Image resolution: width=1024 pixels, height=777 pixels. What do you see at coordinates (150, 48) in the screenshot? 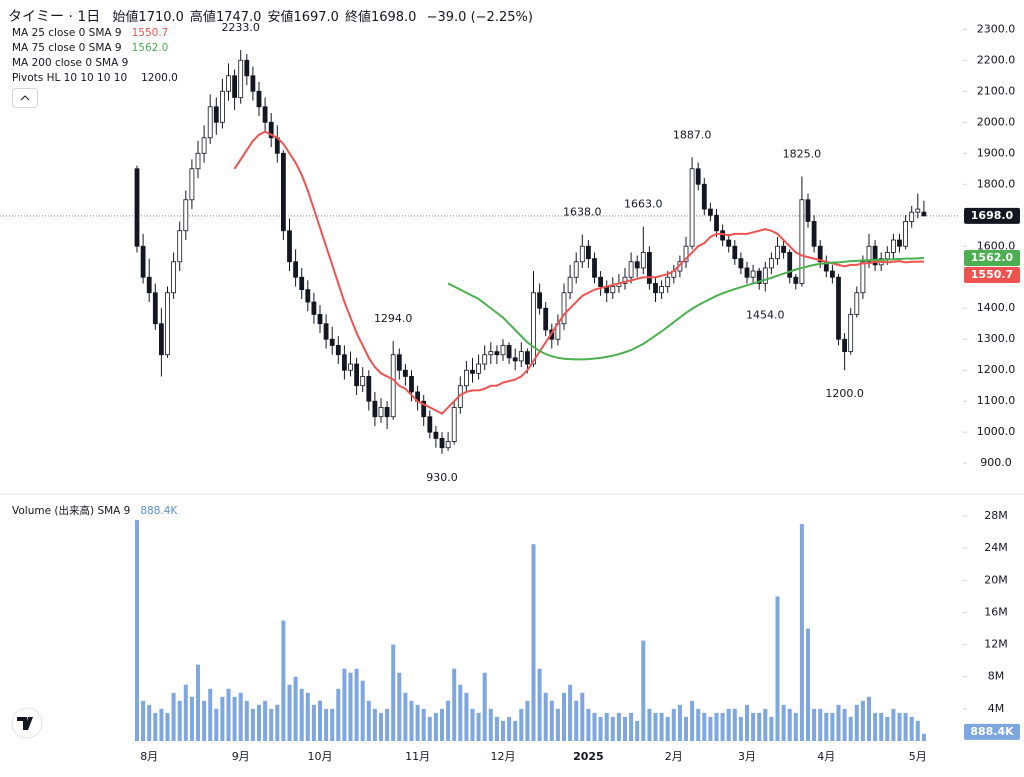
I see `legend-value: 1562.0` at bounding box center [150, 48].